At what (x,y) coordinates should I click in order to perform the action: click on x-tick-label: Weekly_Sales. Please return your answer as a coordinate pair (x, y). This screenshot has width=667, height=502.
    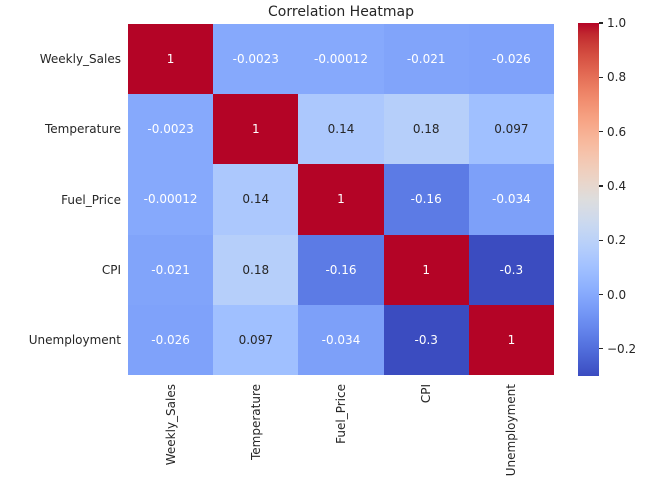
    Looking at the image, I should click on (170, 425).